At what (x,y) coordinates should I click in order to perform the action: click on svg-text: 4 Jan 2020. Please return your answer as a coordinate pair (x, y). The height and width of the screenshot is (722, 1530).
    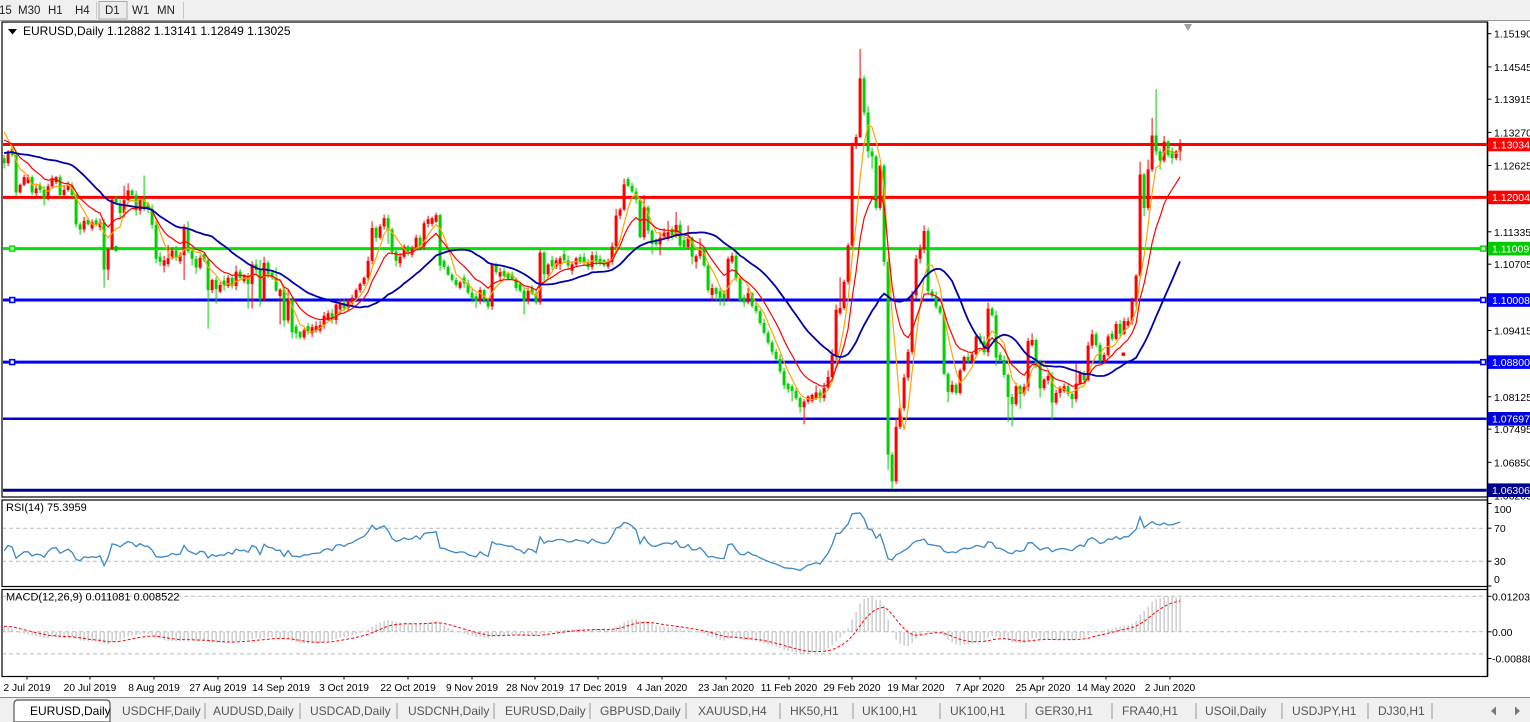
    Looking at the image, I should click on (662, 688).